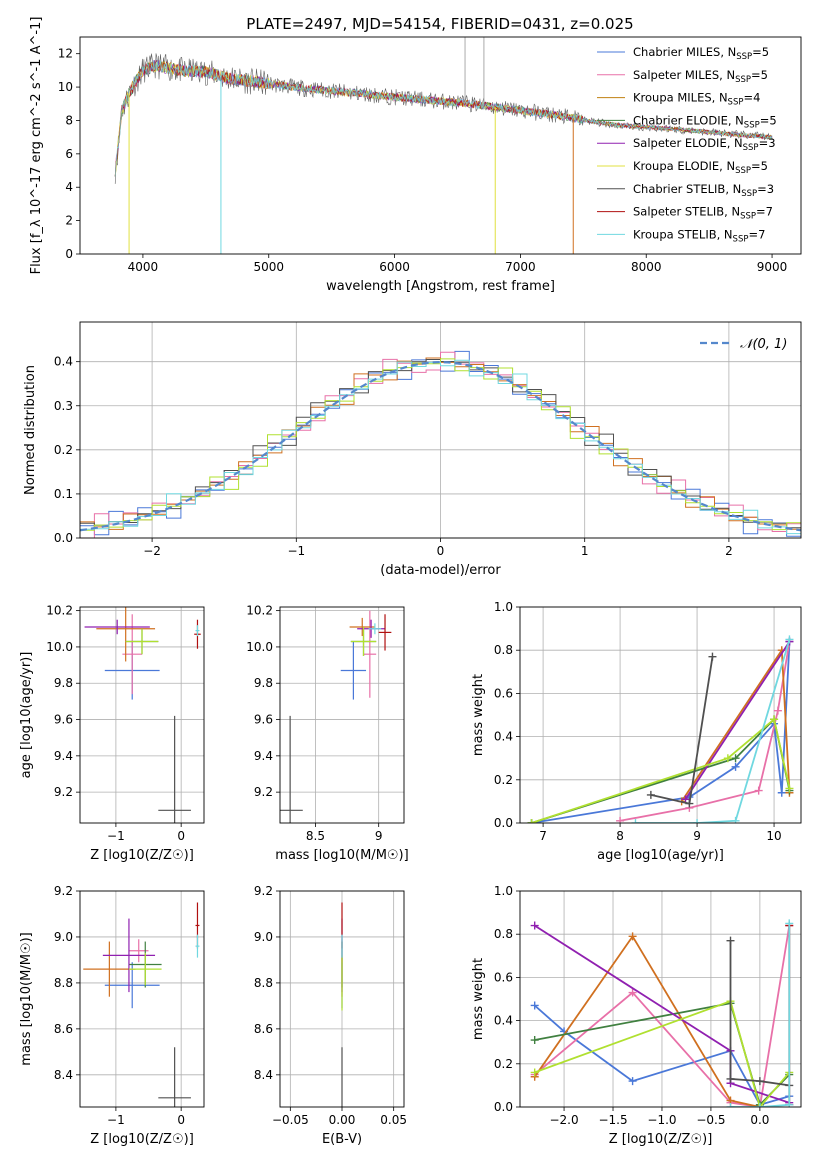 This screenshot has height=1170, width=819. I want to click on x-tick-label: −1.0, so click(661, 1120).